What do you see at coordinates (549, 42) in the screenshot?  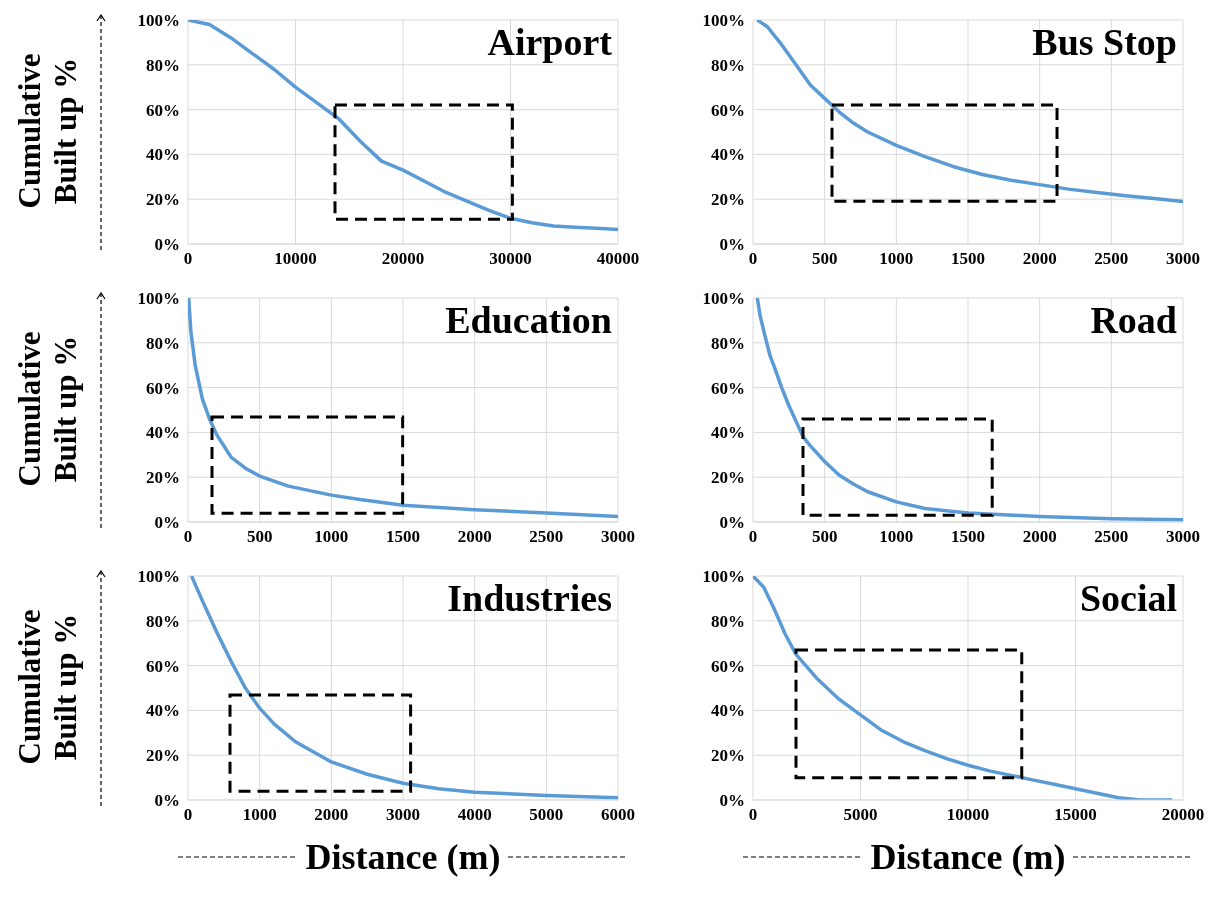 I see `chart-title: Airport` at bounding box center [549, 42].